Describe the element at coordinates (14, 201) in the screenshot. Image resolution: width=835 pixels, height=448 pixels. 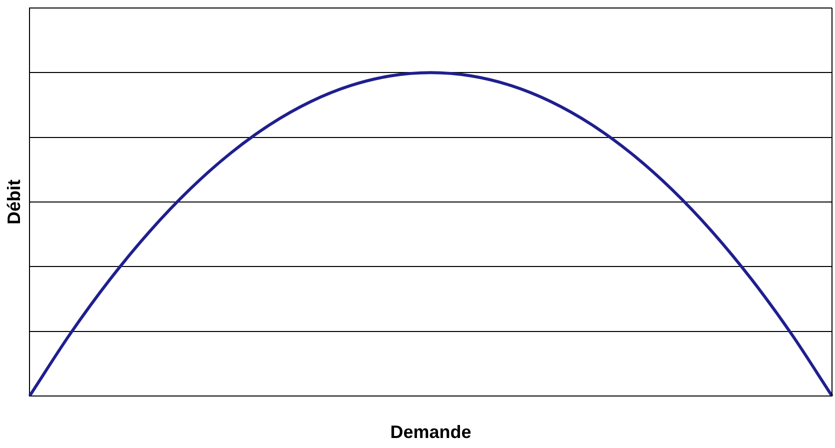
I see `y-axis-title: Débit` at that location.